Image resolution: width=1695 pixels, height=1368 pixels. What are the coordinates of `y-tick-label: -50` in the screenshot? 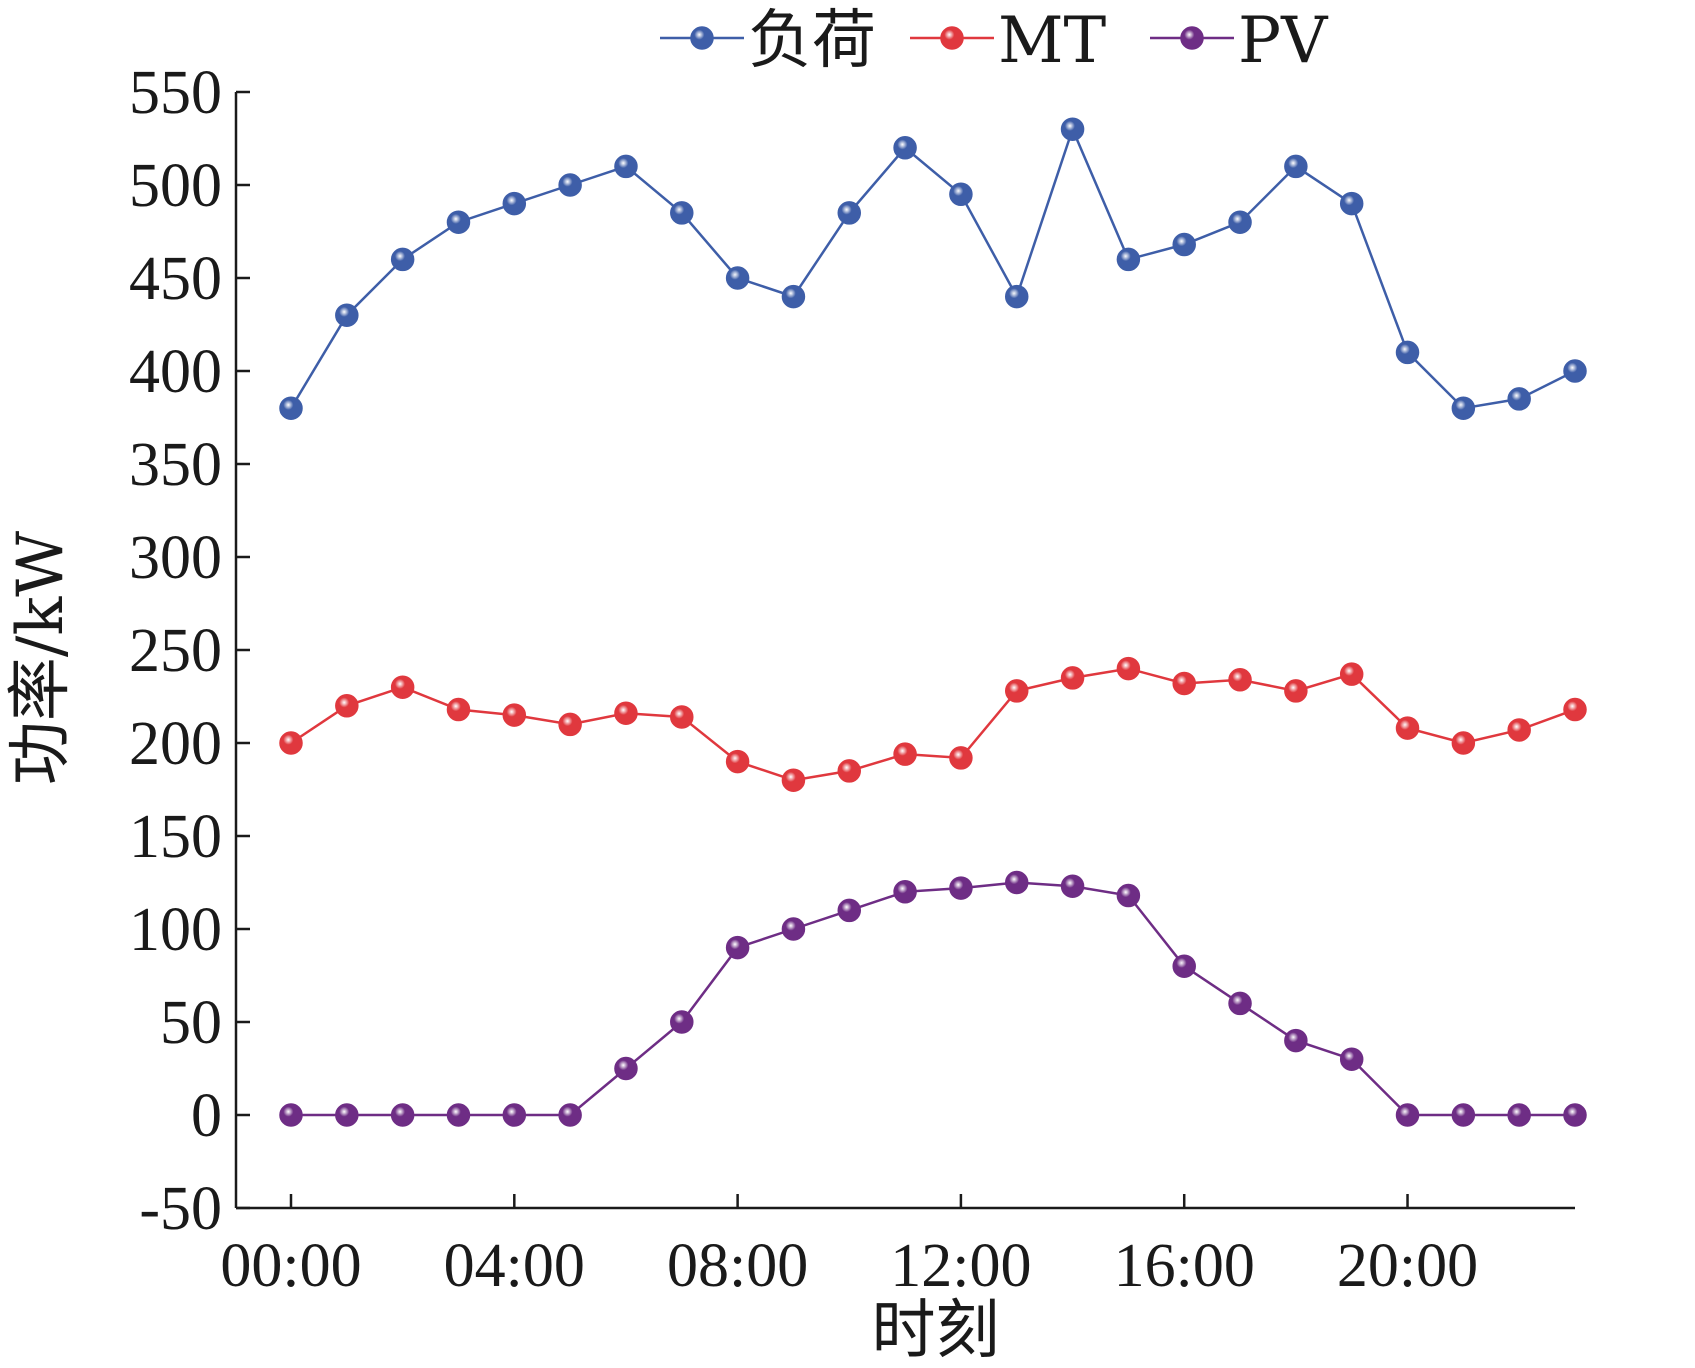 It's located at (180, 1209).